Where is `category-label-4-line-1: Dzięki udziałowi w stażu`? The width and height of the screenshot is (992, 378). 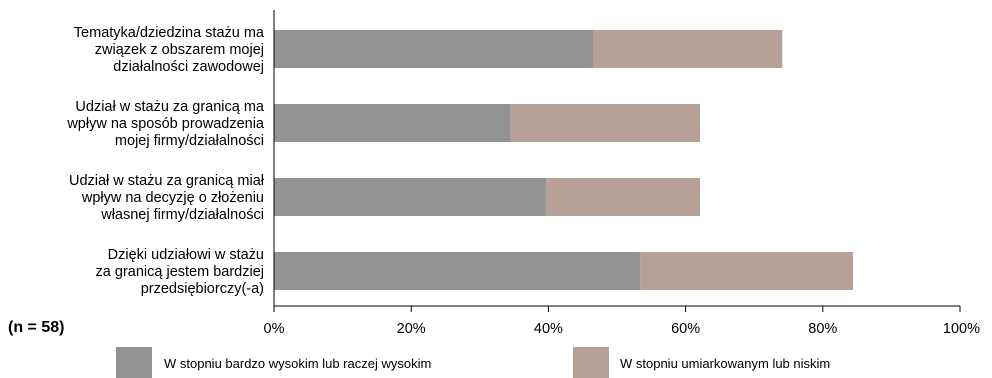
category-label-4-line-1: Dzięki udziałowi w stażu is located at coordinates (186, 255).